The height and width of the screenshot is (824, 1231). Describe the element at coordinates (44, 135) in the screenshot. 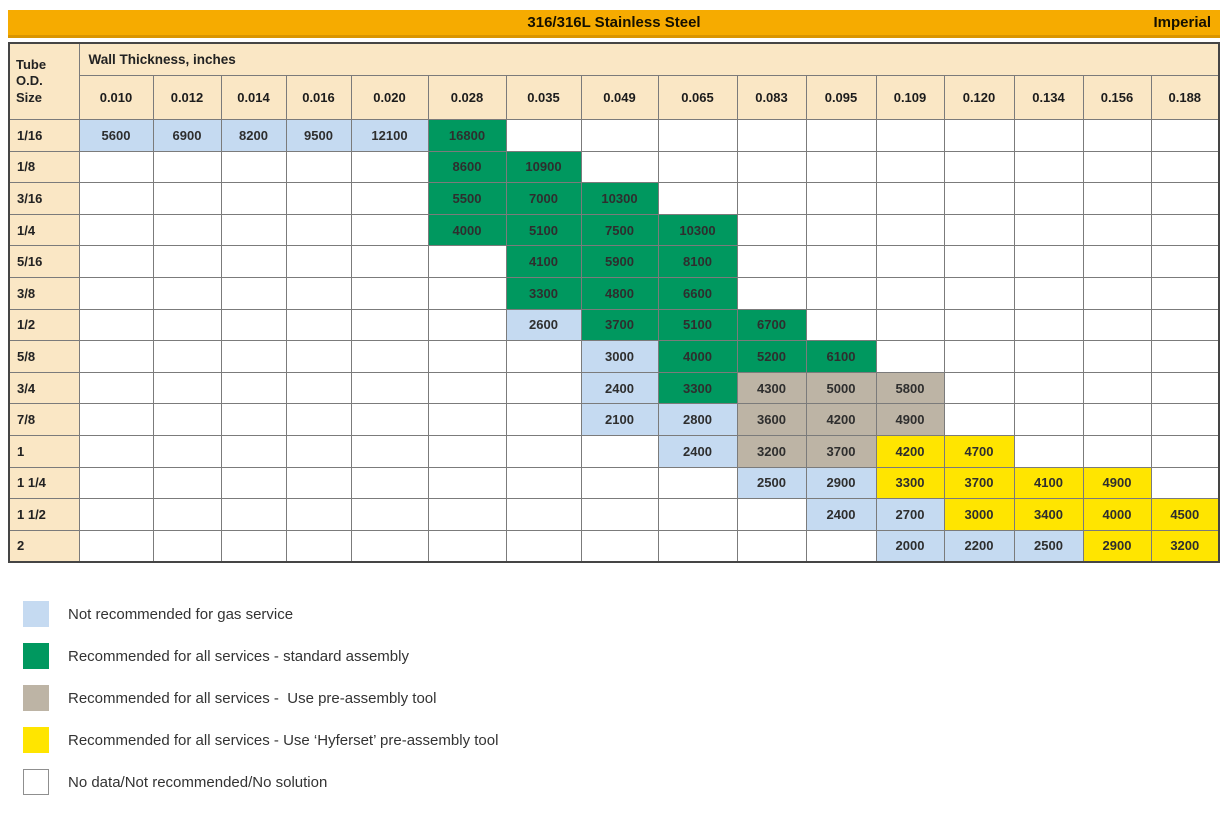

I see `row-label-od: 1/16` at that location.